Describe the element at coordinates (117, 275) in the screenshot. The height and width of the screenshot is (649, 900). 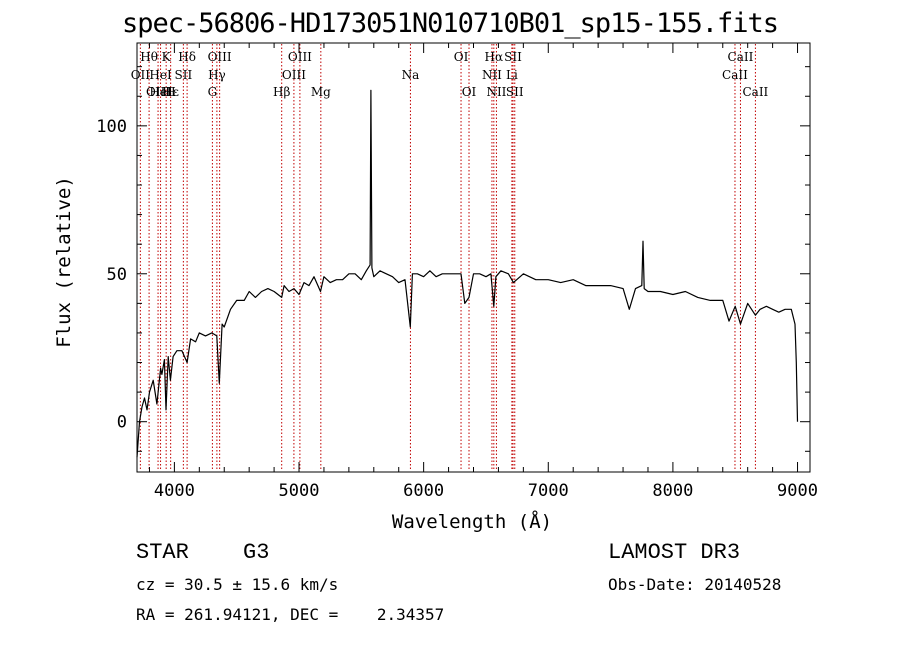
I see `y-tick-label: 50` at that location.